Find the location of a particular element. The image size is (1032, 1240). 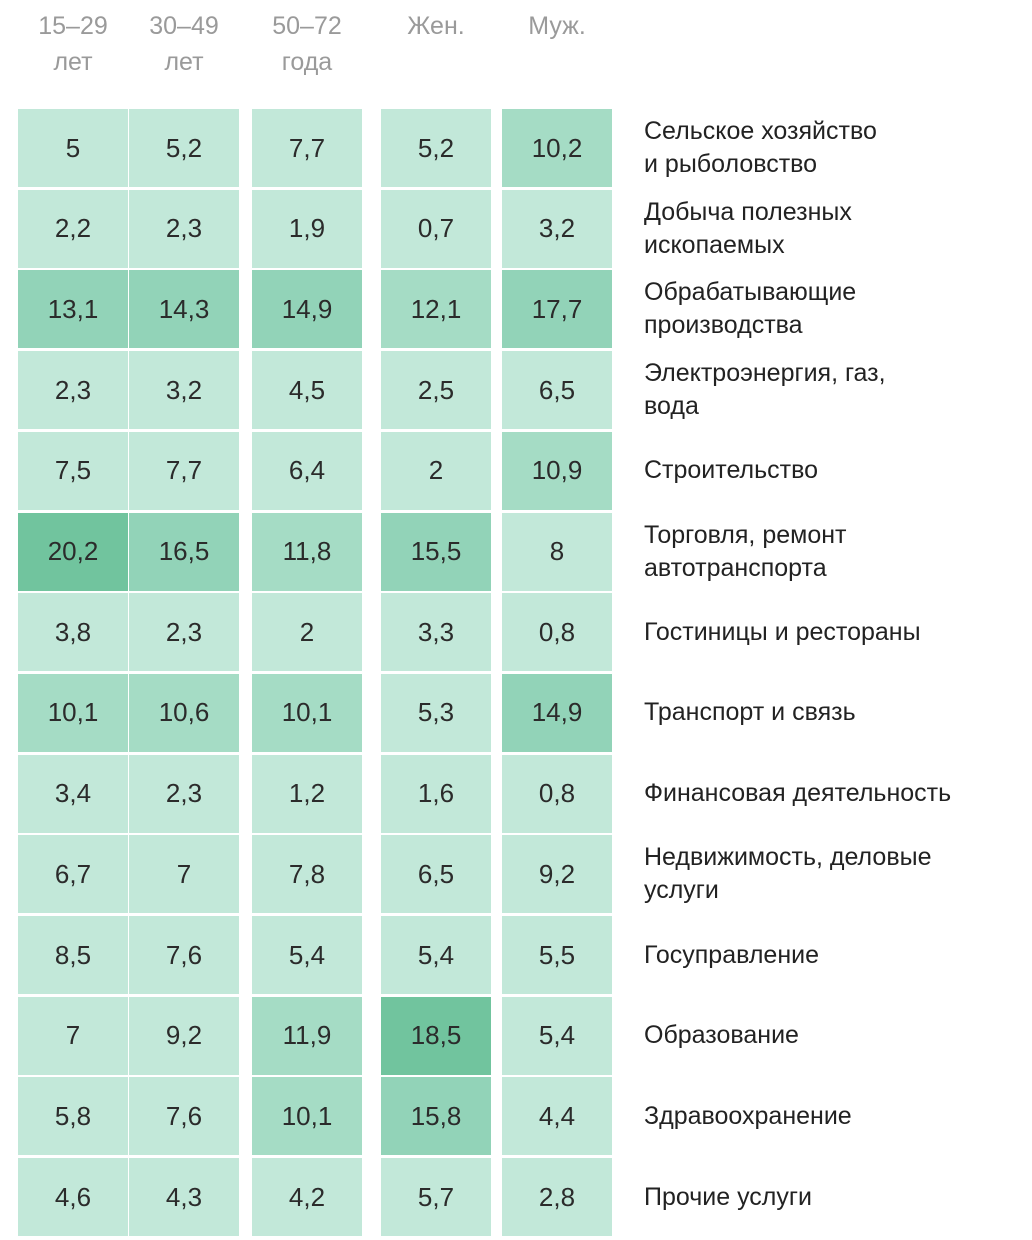

heatmap-cell: 5,8 is located at coordinates (73, 1116).